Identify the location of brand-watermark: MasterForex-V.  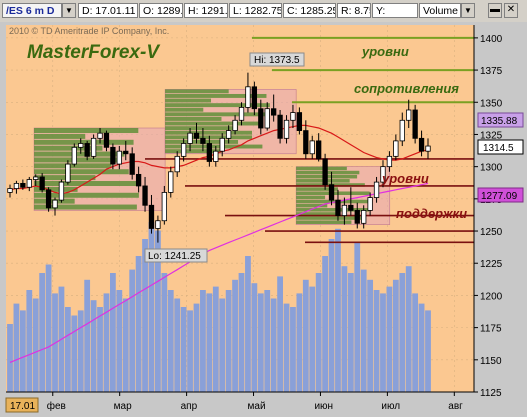
(93, 52).